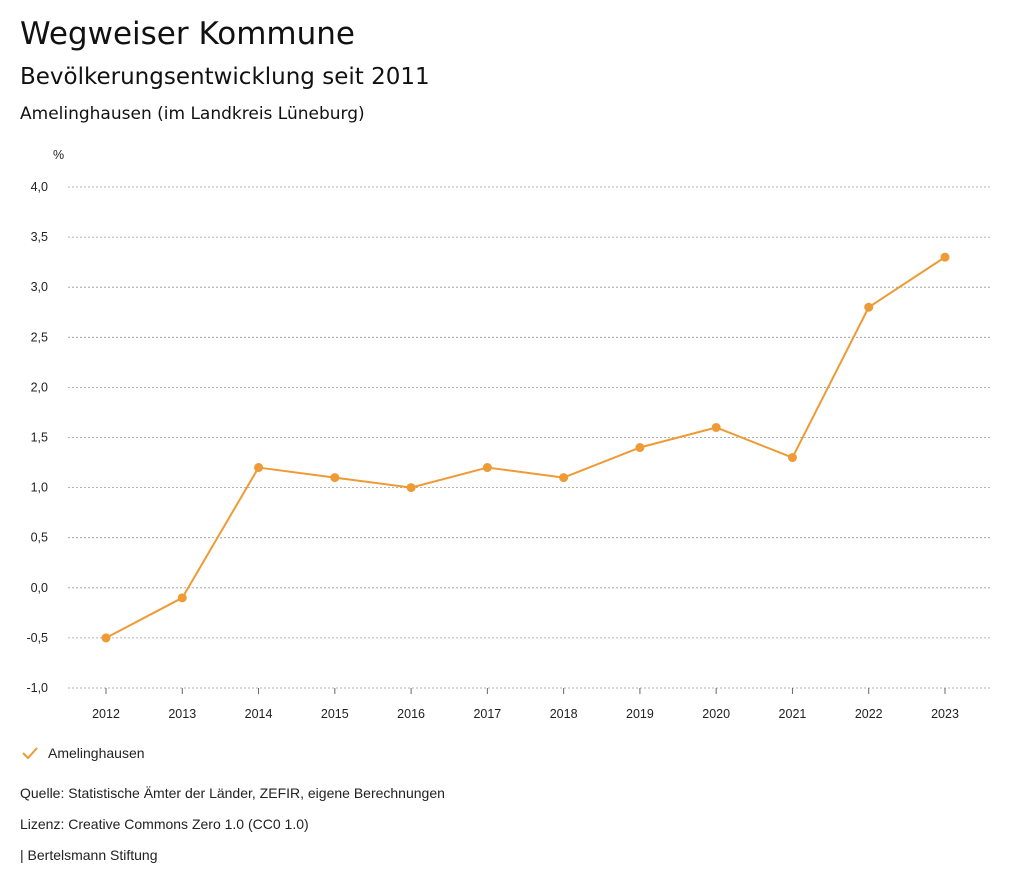  What do you see at coordinates (192, 114) in the screenshot?
I see `chart-region: Amelinghausen (im Landkreis Lüneburg)` at bounding box center [192, 114].